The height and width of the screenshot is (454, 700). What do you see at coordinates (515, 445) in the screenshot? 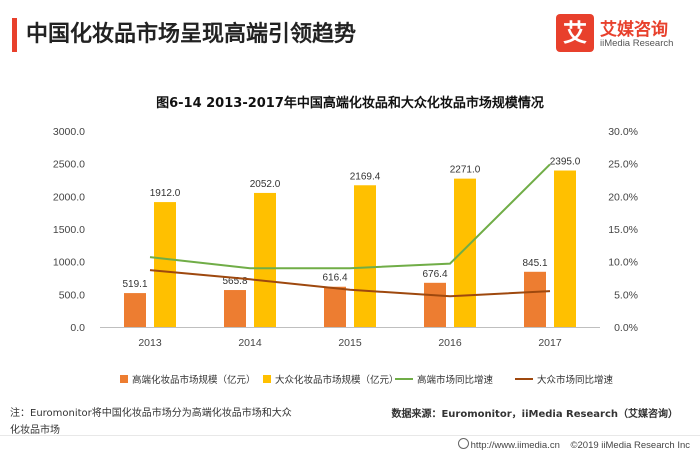
I see `footer-url: http://www.iimedia.cn` at bounding box center [515, 445].